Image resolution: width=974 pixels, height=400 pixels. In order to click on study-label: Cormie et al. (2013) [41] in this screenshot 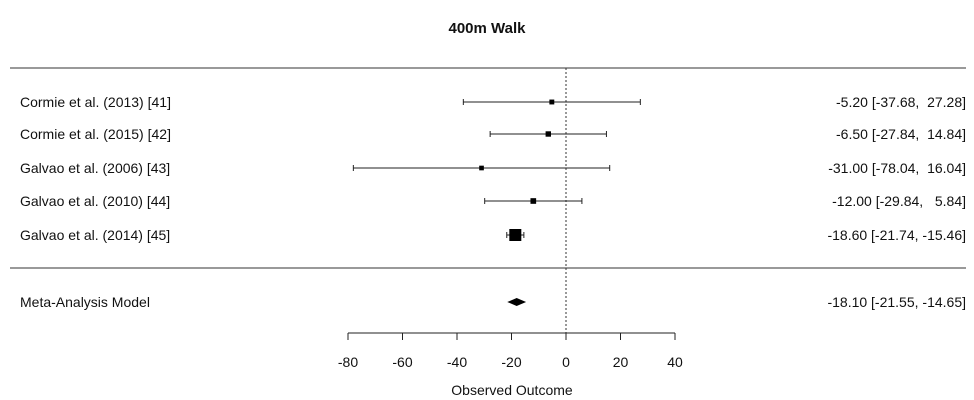, I will do `click(95, 102)`.